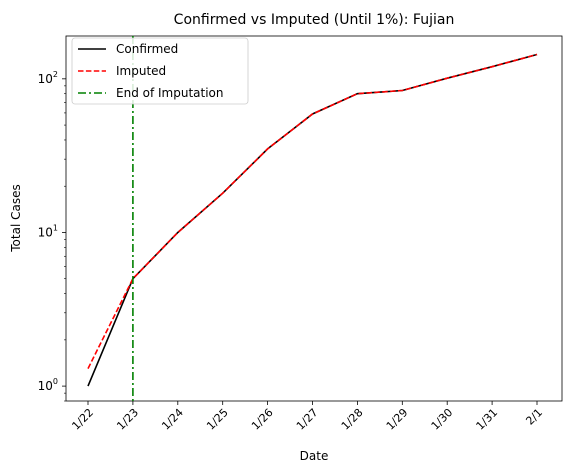 The width and height of the screenshot is (570, 473). I want to click on x-tick-label: 1/29, so click(397, 419).